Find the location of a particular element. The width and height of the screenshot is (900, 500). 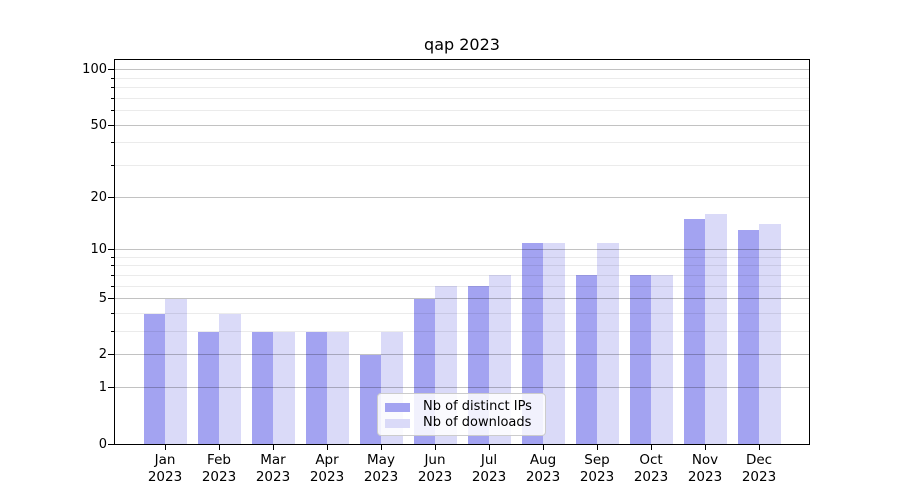

y-tick-label-10: 10 is located at coordinates (98, 250).